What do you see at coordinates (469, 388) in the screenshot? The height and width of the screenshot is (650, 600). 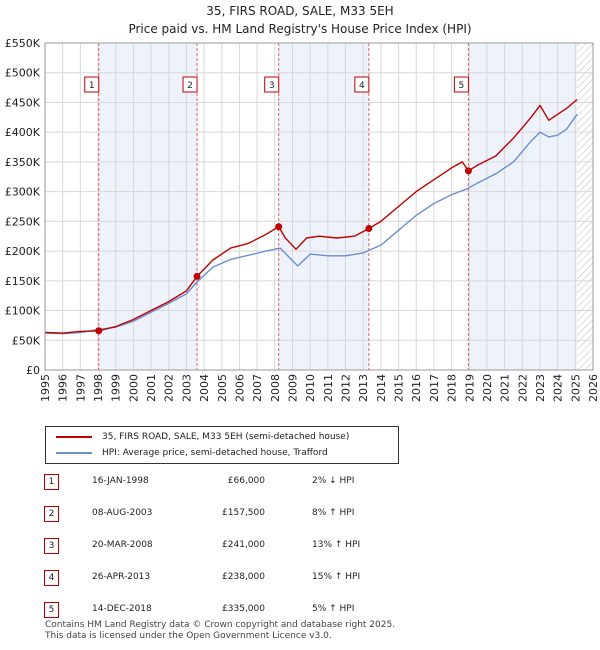 I see `x-tick-label: 2019` at bounding box center [469, 388].